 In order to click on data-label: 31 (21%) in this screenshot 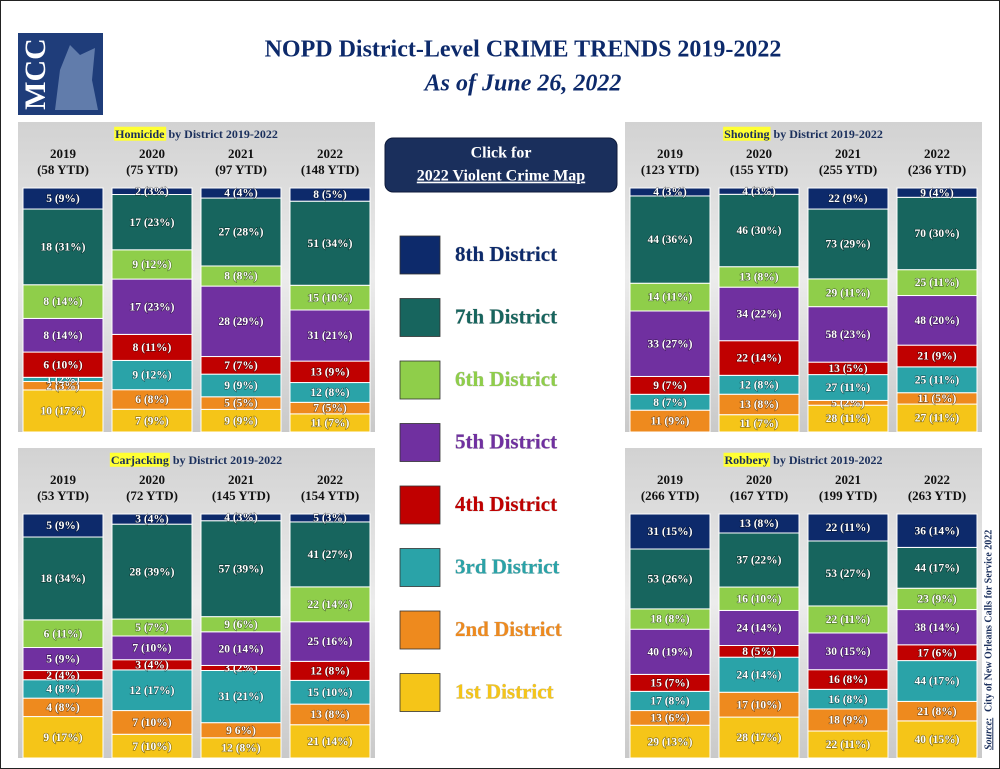, I will do `click(240, 697)`.